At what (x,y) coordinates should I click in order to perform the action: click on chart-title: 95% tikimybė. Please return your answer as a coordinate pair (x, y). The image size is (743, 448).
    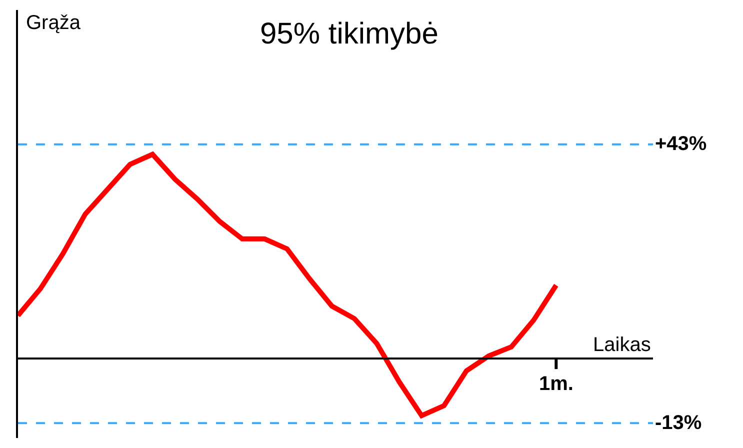
    Looking at the image, I should click on (349, 33).